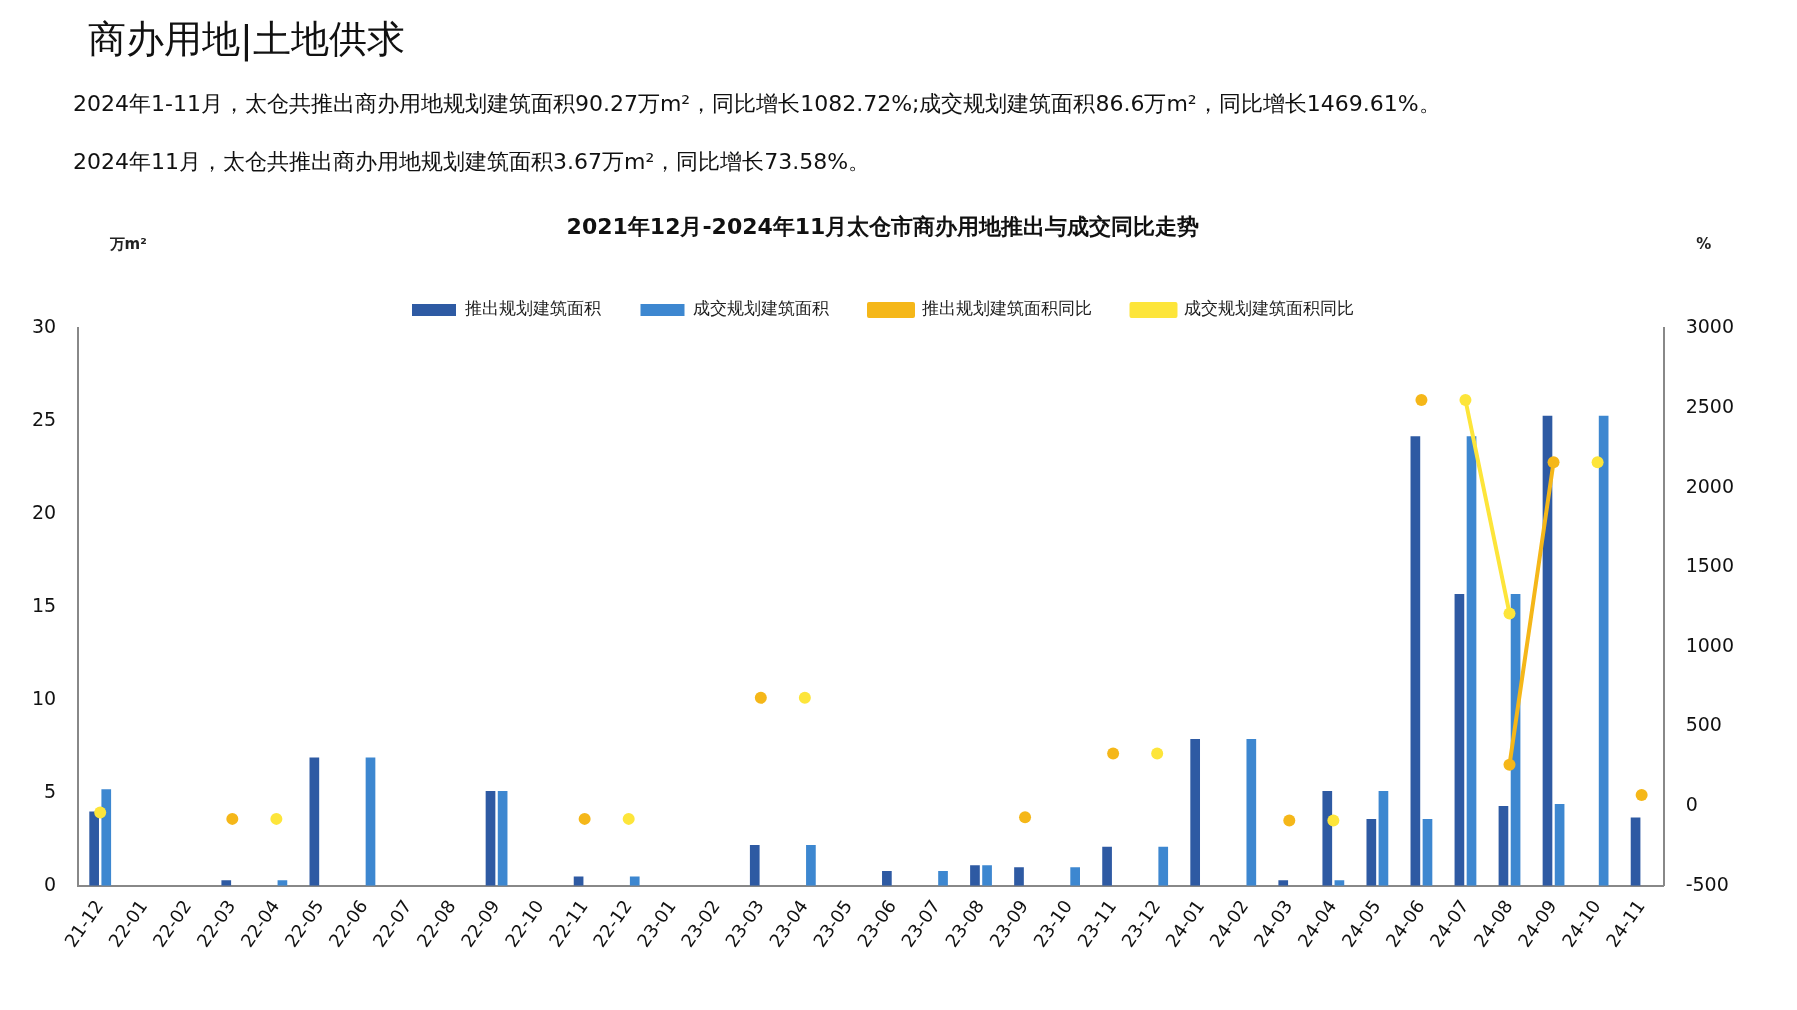 The width and height of the screenshot is (1797, 1010). What do you see at coordinates (883, 226) in the screenshot?
I see `chart-title: 2021年12月-2024年11月太仓市商办用地推出与成交同比走势` at bounding box center [883, 226].